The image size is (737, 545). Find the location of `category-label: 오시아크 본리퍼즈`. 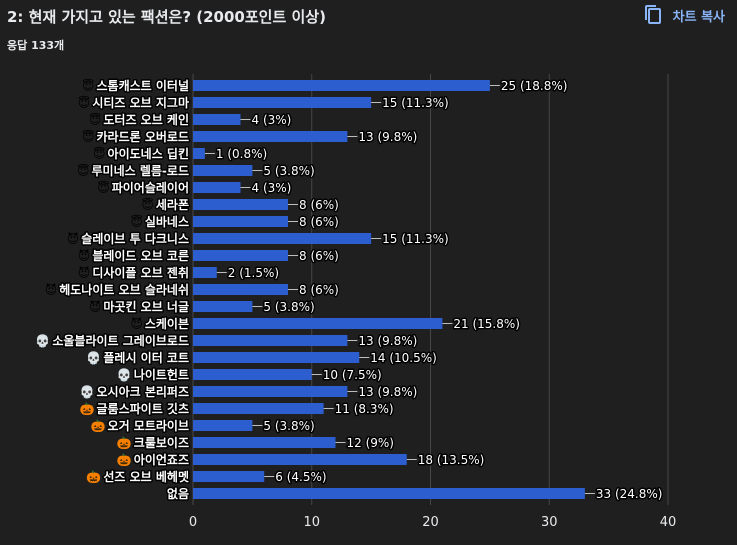

category-label: 오시아크 본리퍼즈 is located at coordinates (143, 391).